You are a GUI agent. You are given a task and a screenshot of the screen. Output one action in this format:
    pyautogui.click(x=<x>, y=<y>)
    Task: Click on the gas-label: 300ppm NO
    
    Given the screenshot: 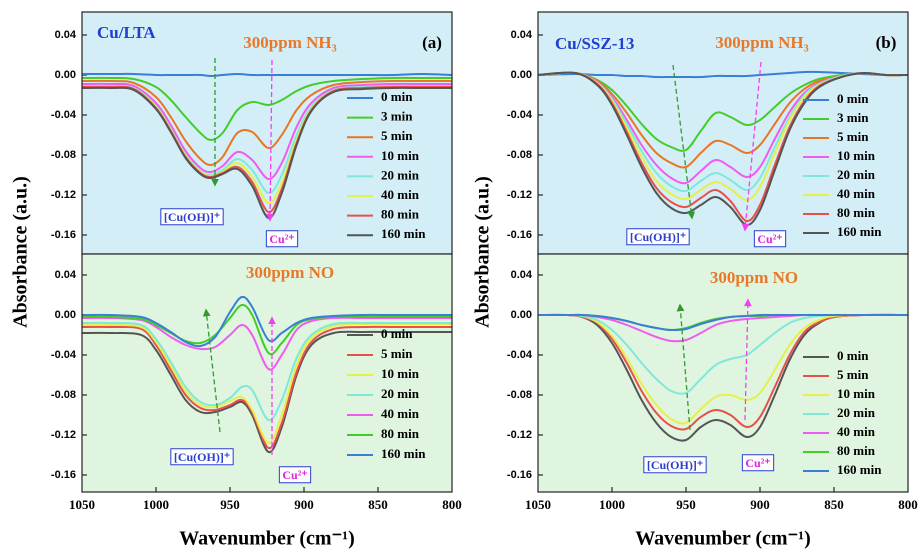 What is the action you would take?
    pyautogui.click(x=290, y=272)
    